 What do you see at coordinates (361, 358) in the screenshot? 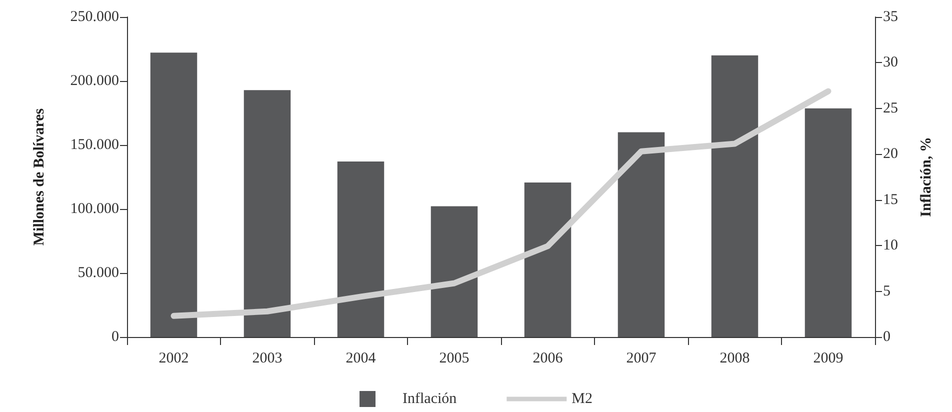
I see `x-tick-label: 2004` at bounding box center [361, 358].